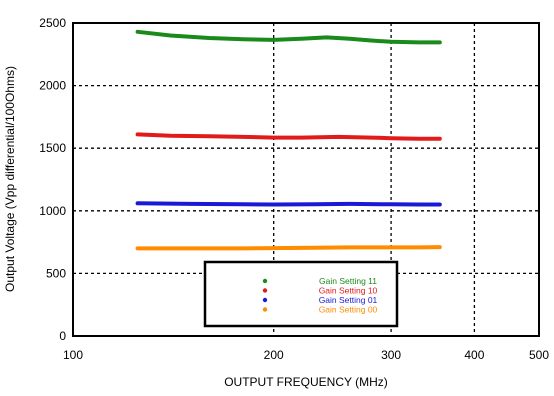 The height and width of the screenshot is (396, 554). I want to click on x-tick-label: 100, so click(73, 355).